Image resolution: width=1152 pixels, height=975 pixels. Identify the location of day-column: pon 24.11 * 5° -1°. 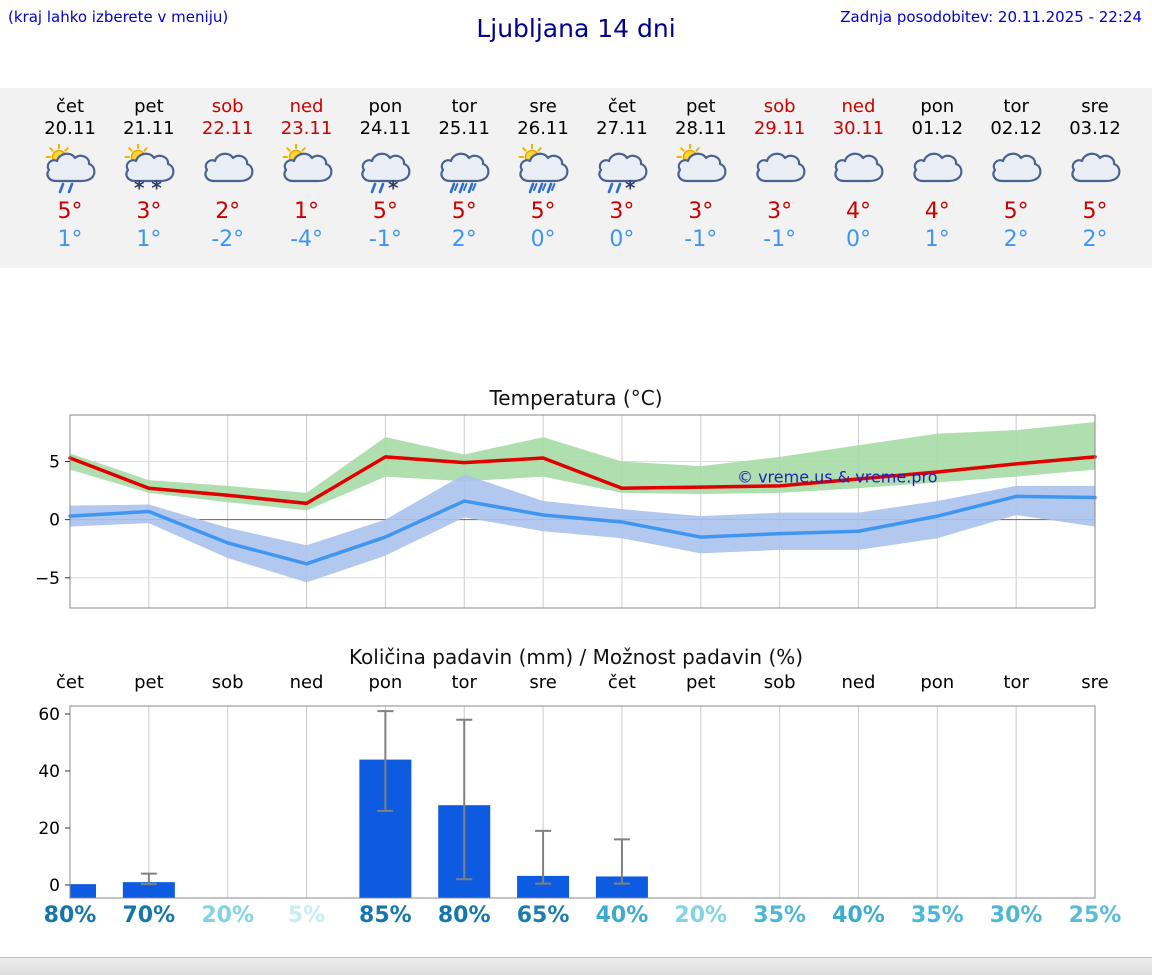
(385, 175).